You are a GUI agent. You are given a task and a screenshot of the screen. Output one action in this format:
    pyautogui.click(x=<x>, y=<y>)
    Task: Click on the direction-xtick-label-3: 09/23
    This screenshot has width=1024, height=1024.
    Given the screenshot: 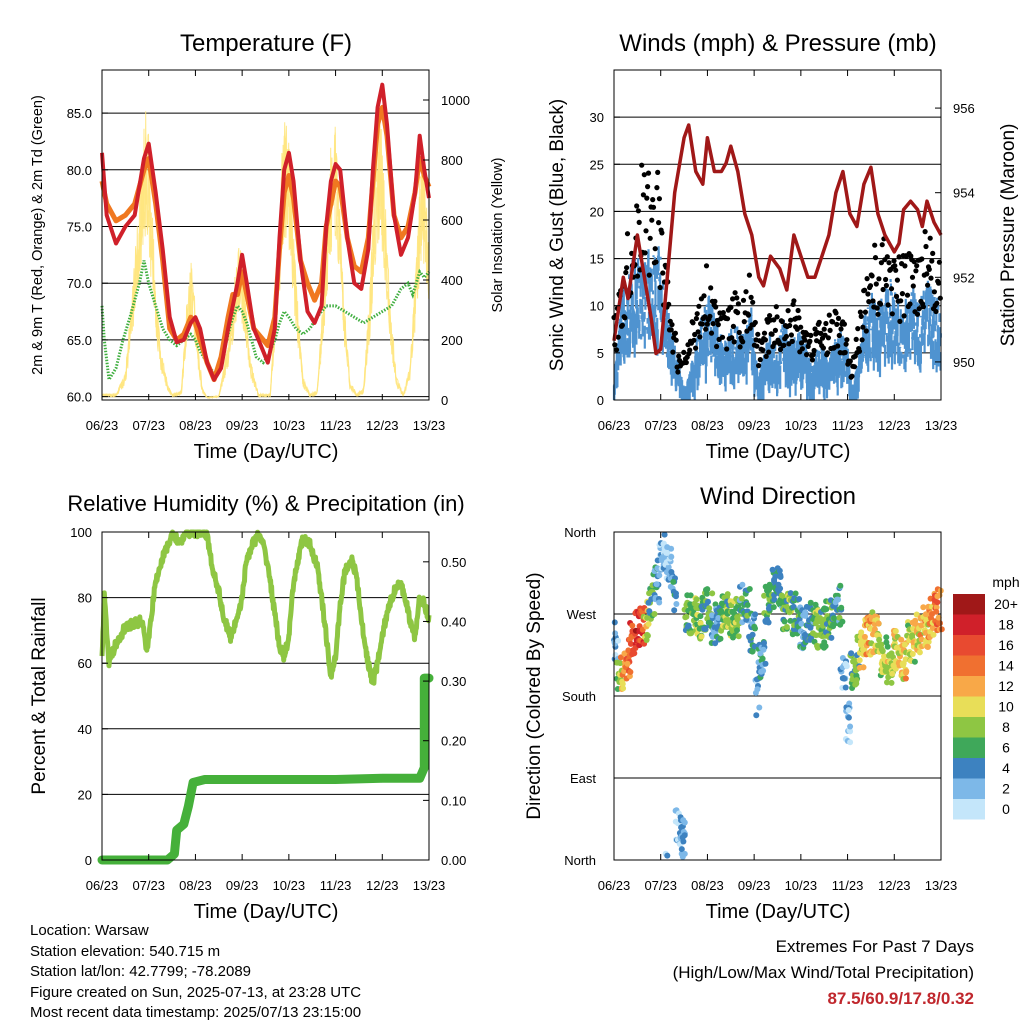 What is the action you would take?
    pyautogui.click(x=754, y=885)
    